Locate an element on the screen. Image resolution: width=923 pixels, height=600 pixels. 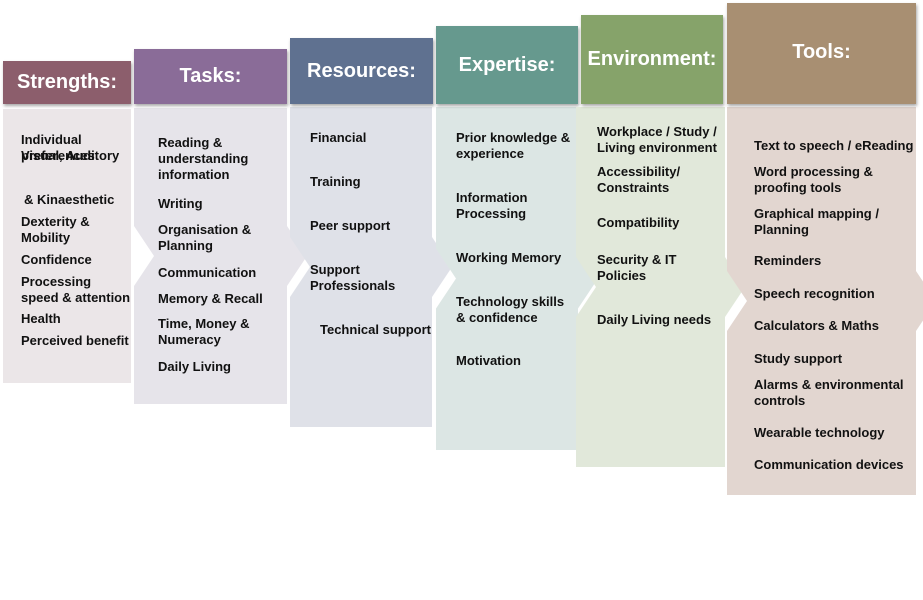
column-body-expertise is located at coordinates (517, 278).